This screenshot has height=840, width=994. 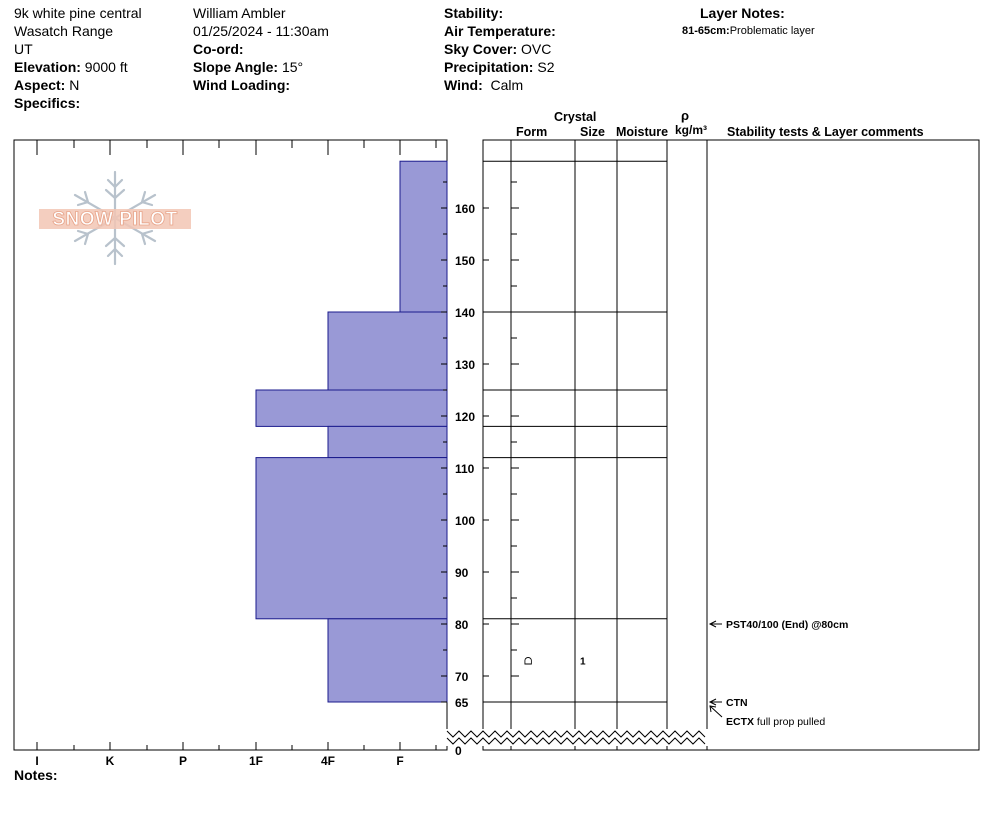 I want to click on snowpilot-logo: SNOW PILOT, so click(x=115, y=218).